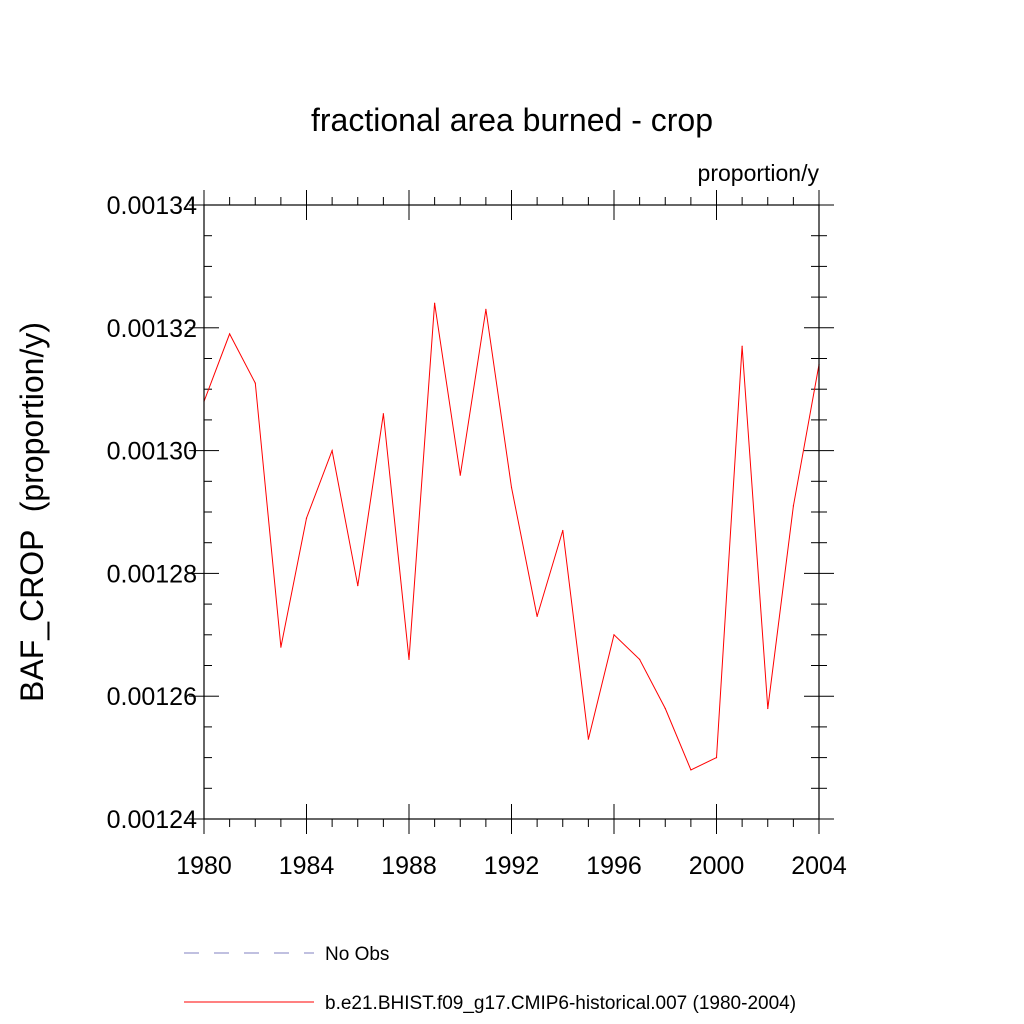 The image size is (1024, 1024). I want to click on x-tick-label: 1992, so click(512, 866).